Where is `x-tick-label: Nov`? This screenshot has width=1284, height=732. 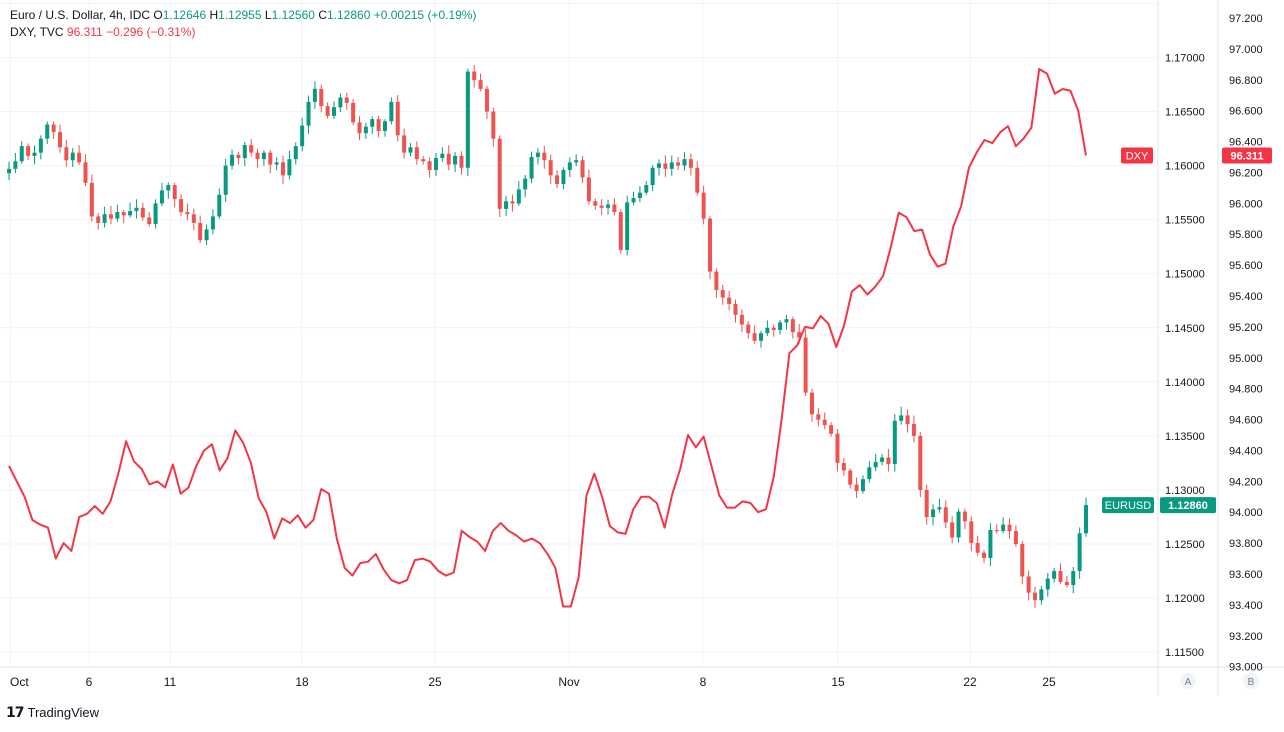 x-tick-label: Nov is located at coordinates (568, 682).